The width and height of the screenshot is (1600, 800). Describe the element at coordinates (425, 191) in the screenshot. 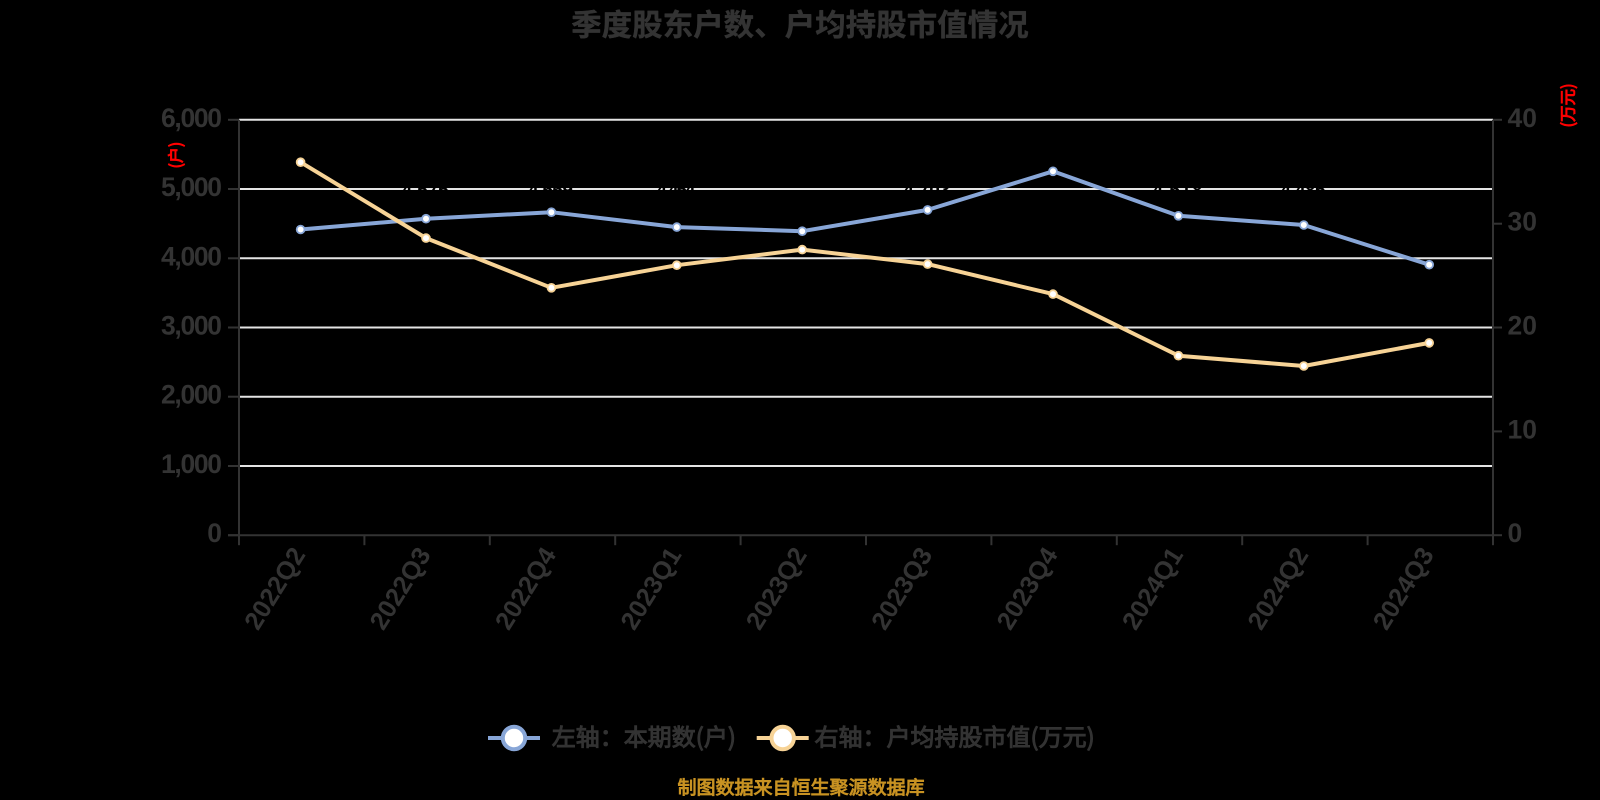

I see `svg-text: 4,575` at that location.